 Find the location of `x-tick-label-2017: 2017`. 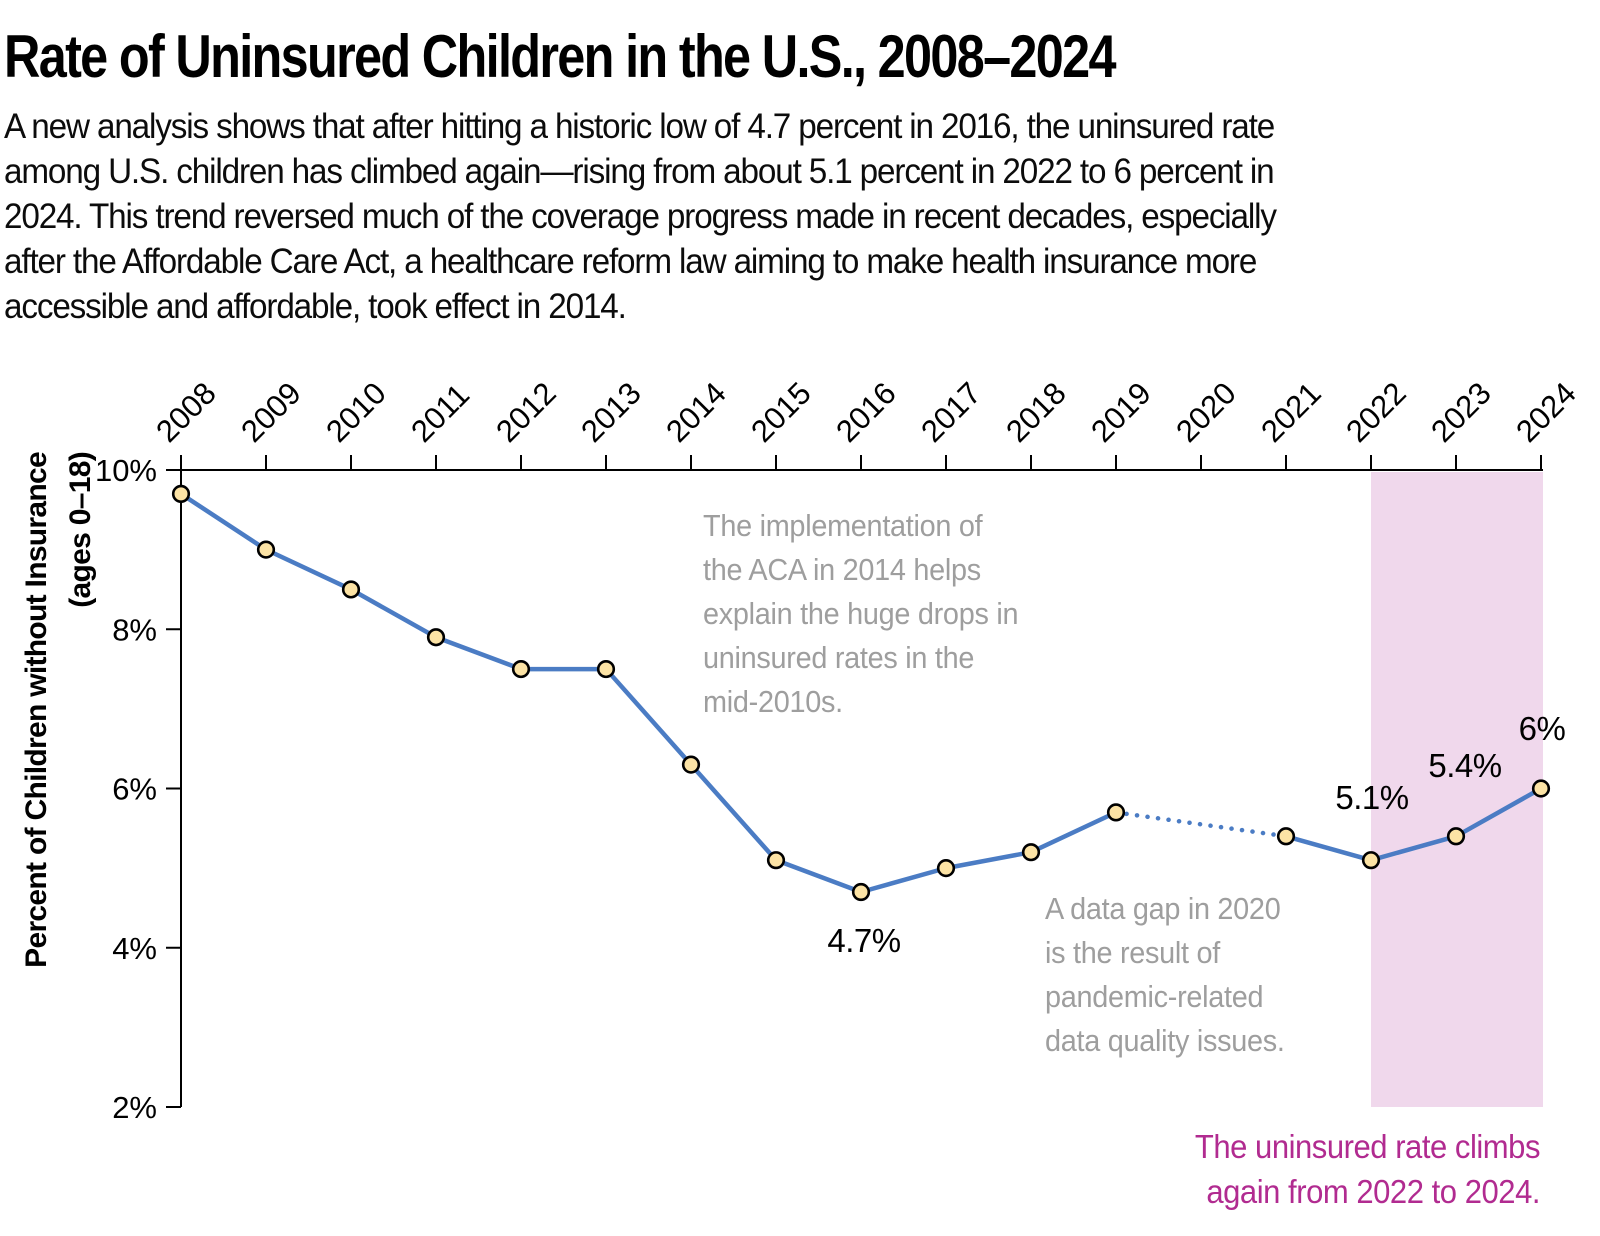

x-tick-label-2017: 2017 is located at coordinates (951, 412).